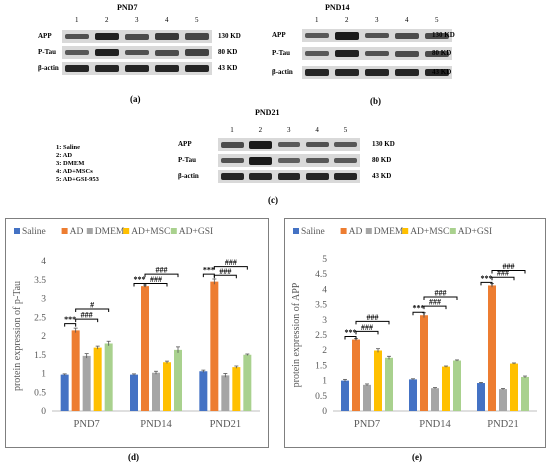 The height and width of the screenshot is (469, 550). Describe the element at coordinates (383, 144) in the screenshot. I see `kd-label: 130 KD` at that location.